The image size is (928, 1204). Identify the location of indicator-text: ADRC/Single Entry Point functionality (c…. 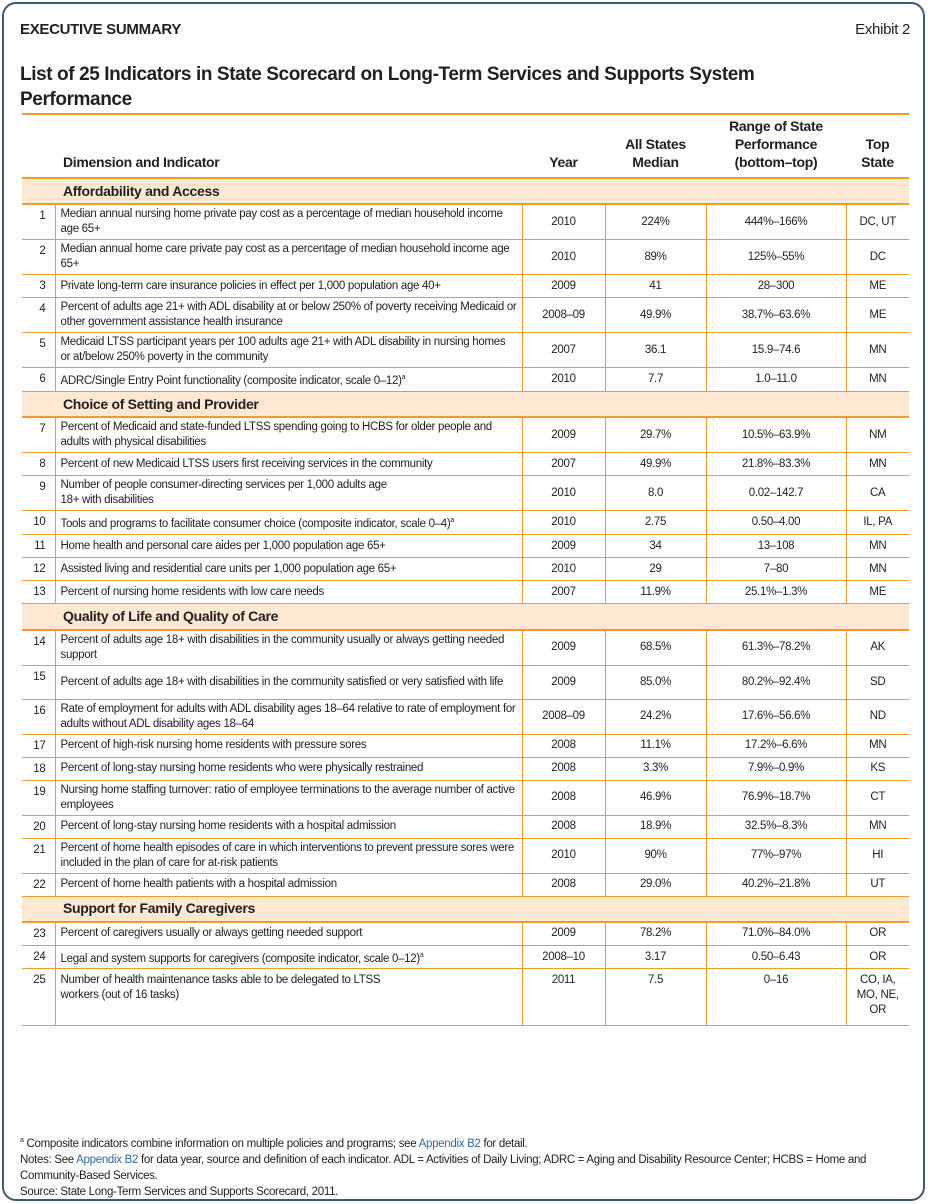
(288, 379).